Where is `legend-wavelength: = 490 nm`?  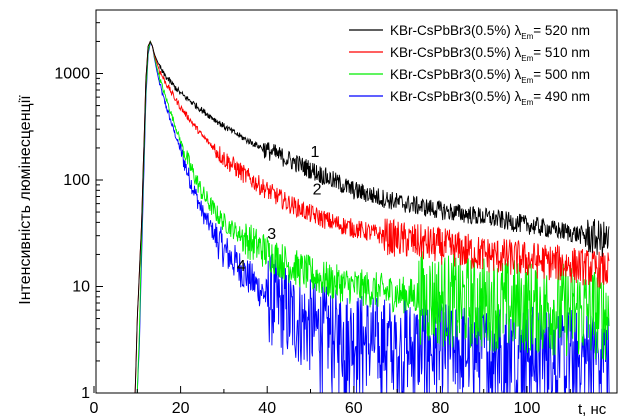
legend-wavelength: = 490 nm is located at coordinates (561, 96).